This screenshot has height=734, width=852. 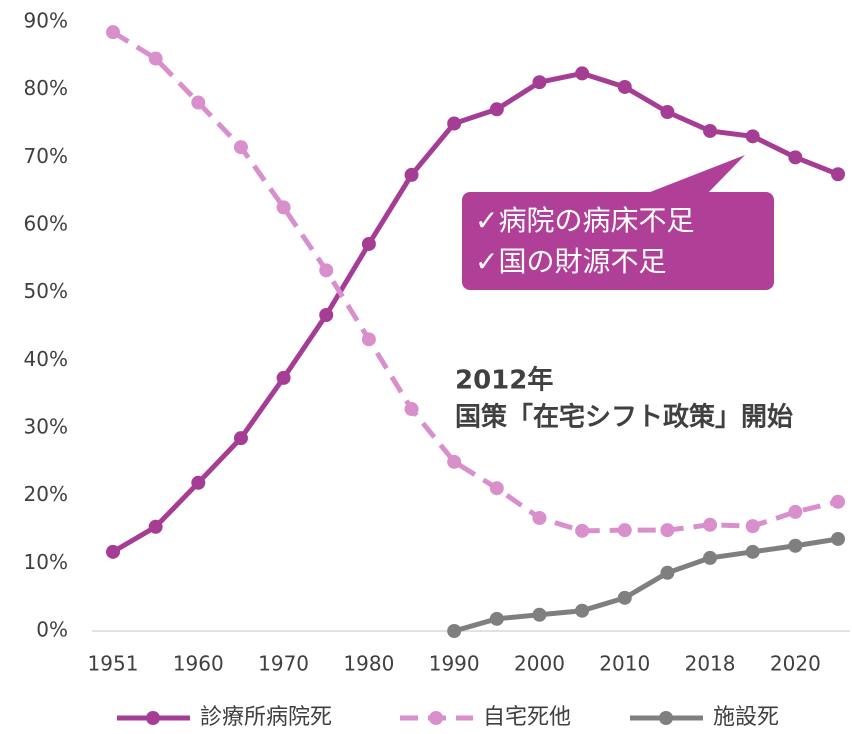 I want to click on x-tick-label: 1980, so click(x=368, y=664).